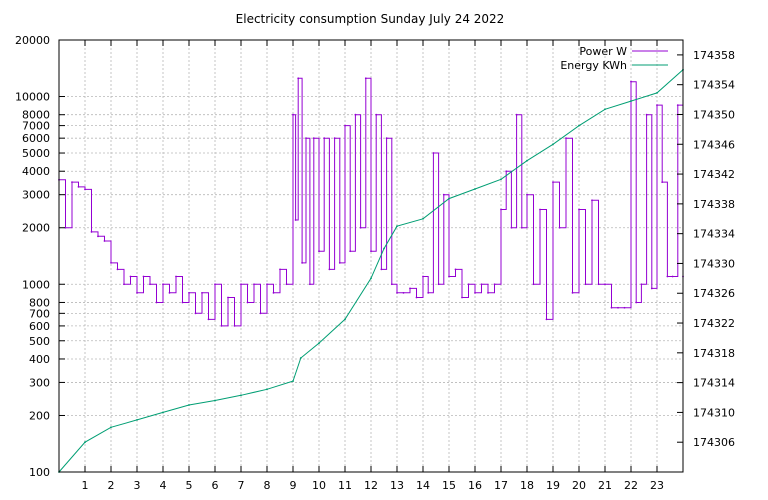 The image size is (768, 500). I want to click on y-right-tick-label: 174358, so click(714, 55).